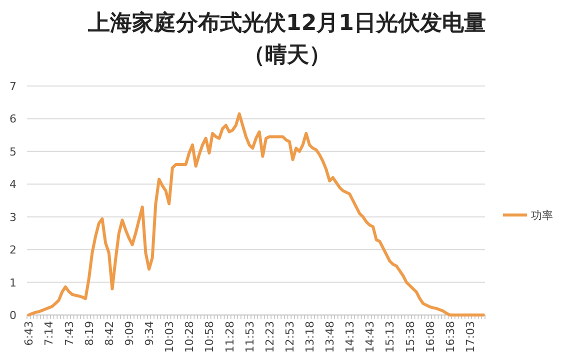  I want to click on y-tick-label: 6, so click(13, 119).